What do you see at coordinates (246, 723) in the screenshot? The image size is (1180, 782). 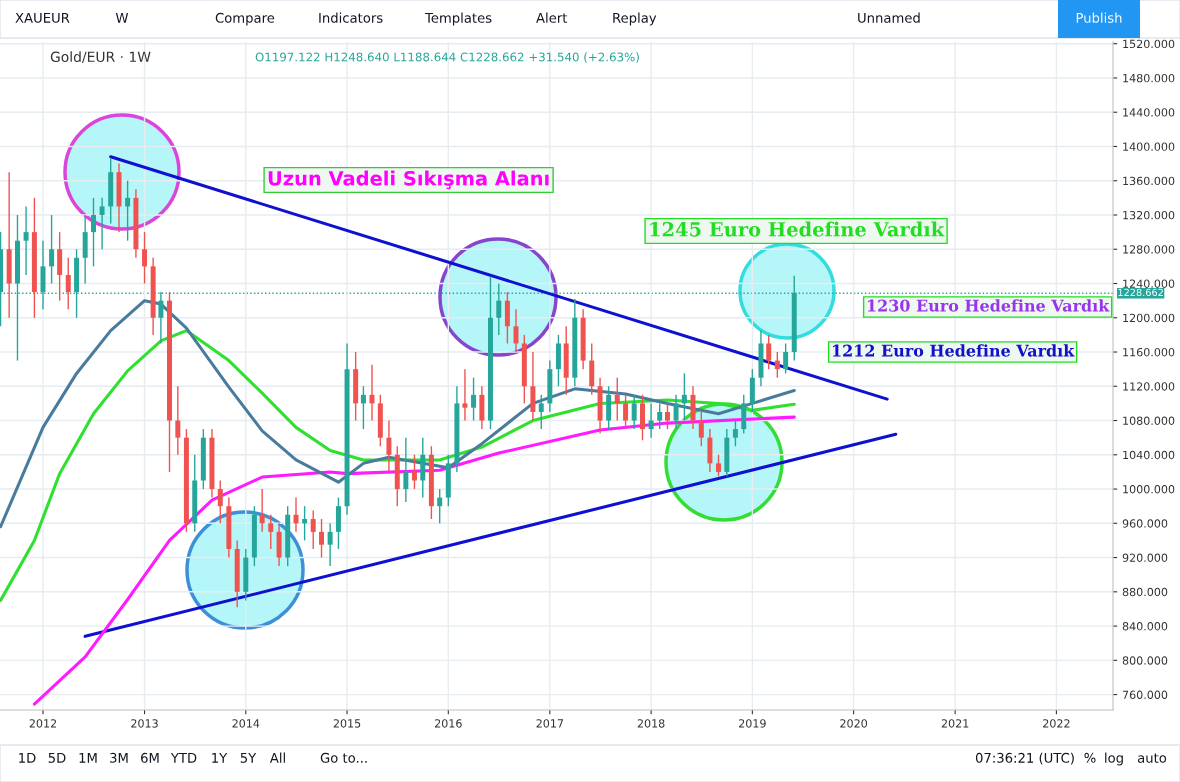 I see `x-tick-label: 2014` at bounding box center [246, 723].